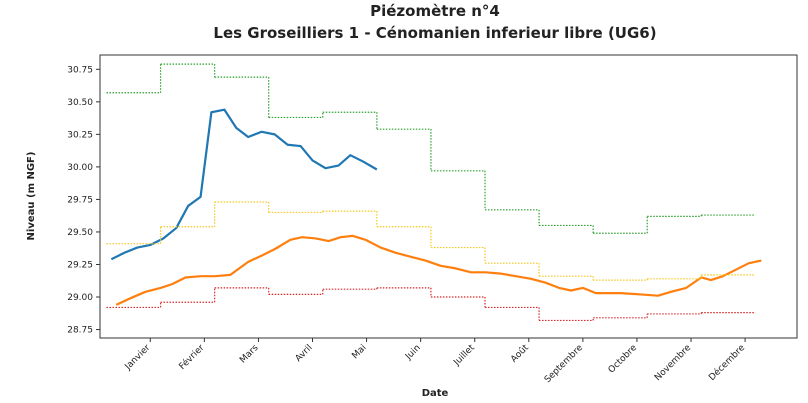 Image resolution: width=808 pixels, height=403 pixels. I want to click on x-tick-label: Juin, so click(413, 353).